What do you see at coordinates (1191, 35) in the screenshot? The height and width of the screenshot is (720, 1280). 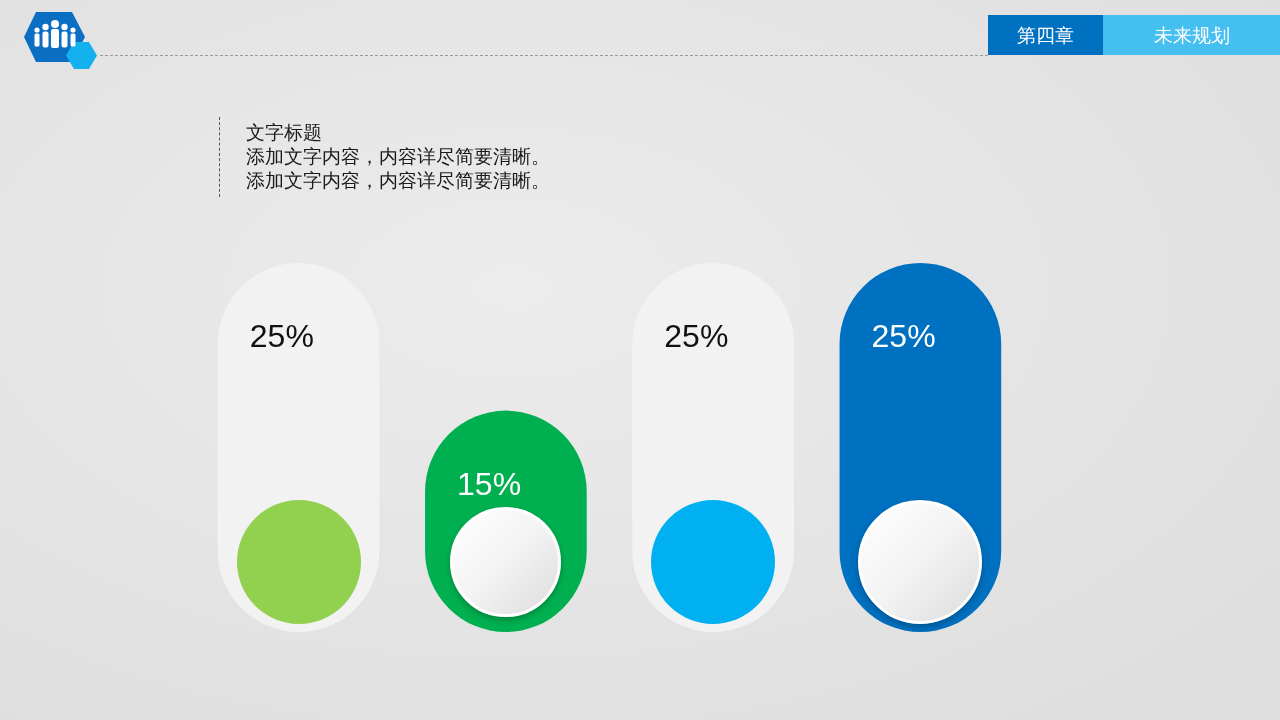 I see `text: 未来规划` at bounding box center [1191, 35].